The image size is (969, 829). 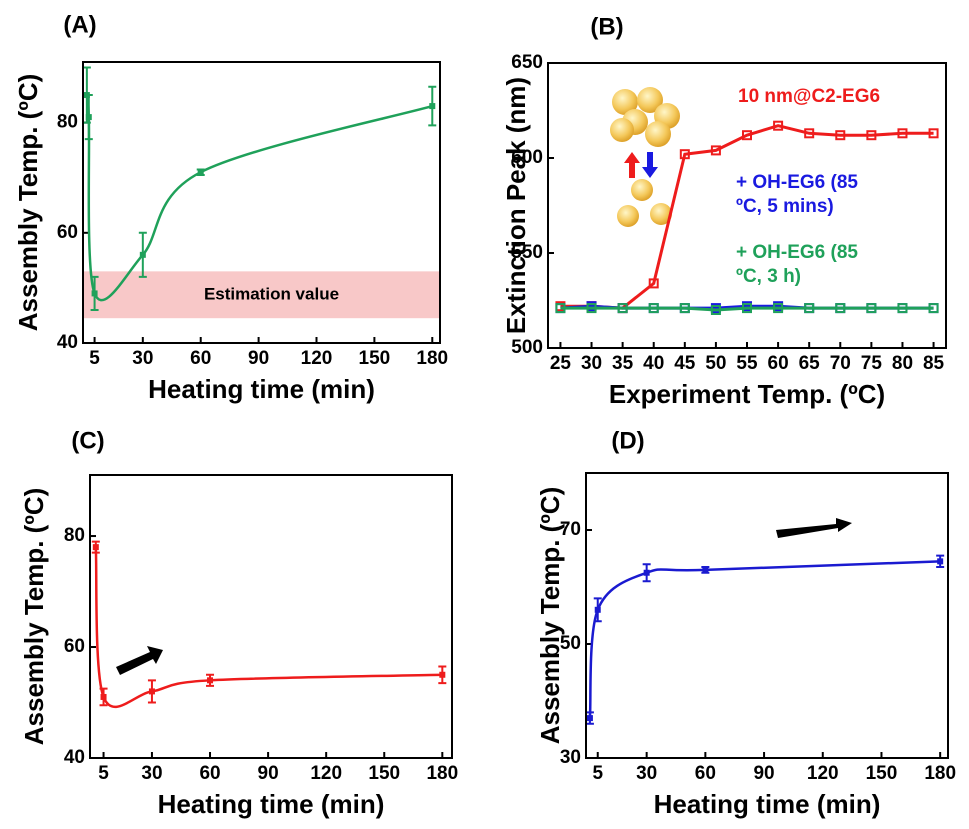 What do you see at coordinates (934, 363) in the screenshot?
I see `x-tick-label: 85` at bounding box center [934, 363].